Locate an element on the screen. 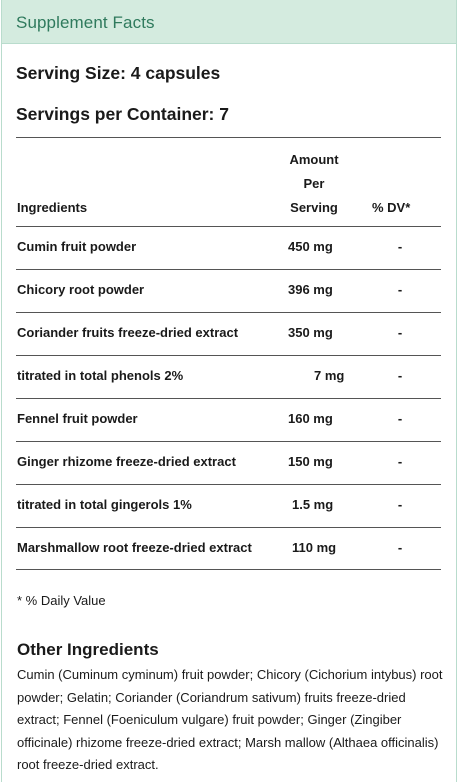  header-dv: % DV* is located at coordinates (391, 207).